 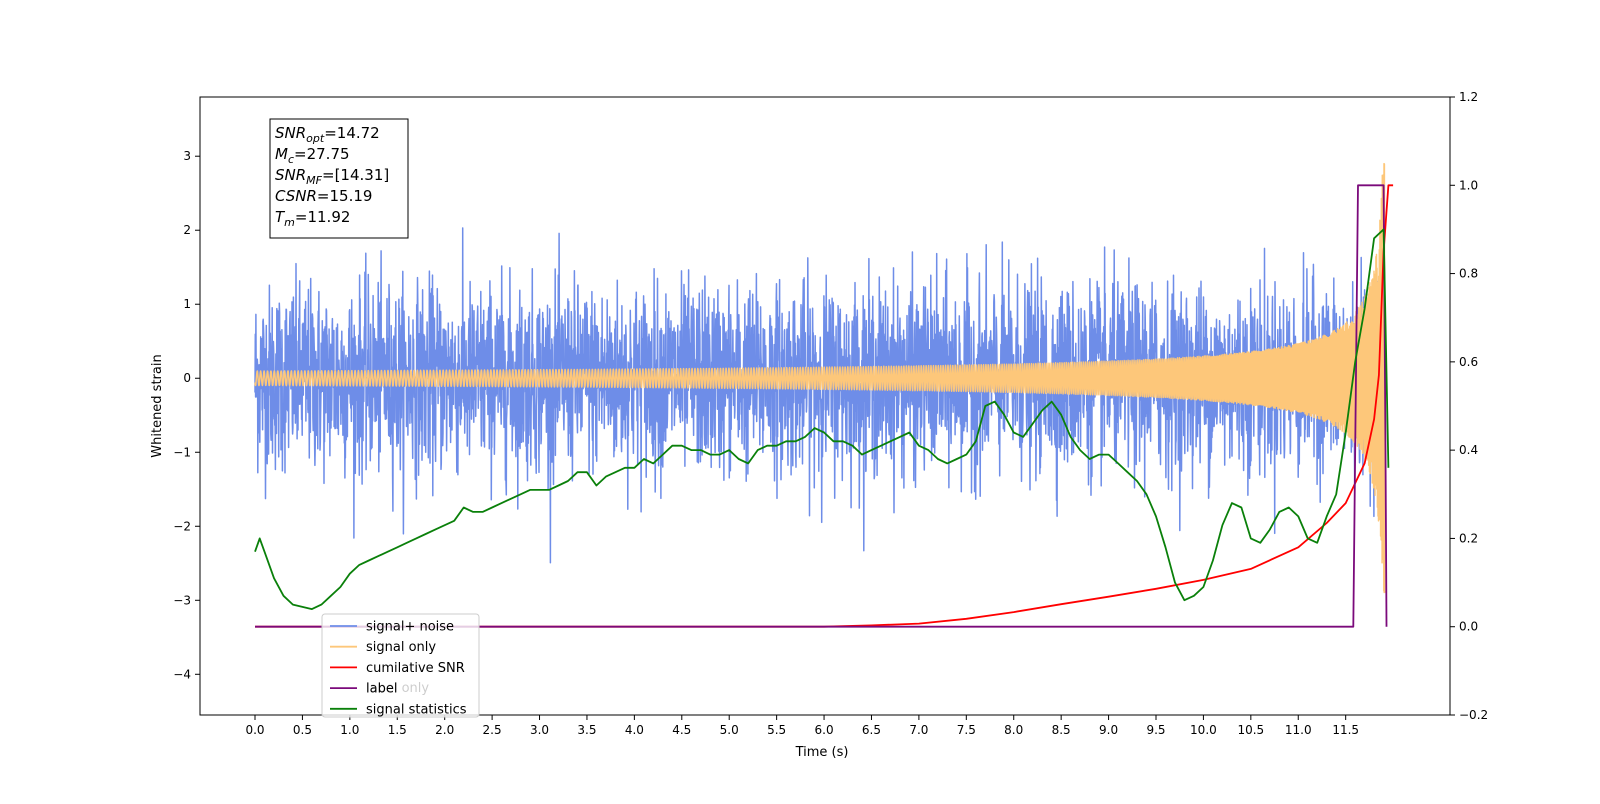 What do you see at coordinates (966, 730) in the screenshot?
I see `x-tick-label: 7.5` at bounding box center [966, 730].